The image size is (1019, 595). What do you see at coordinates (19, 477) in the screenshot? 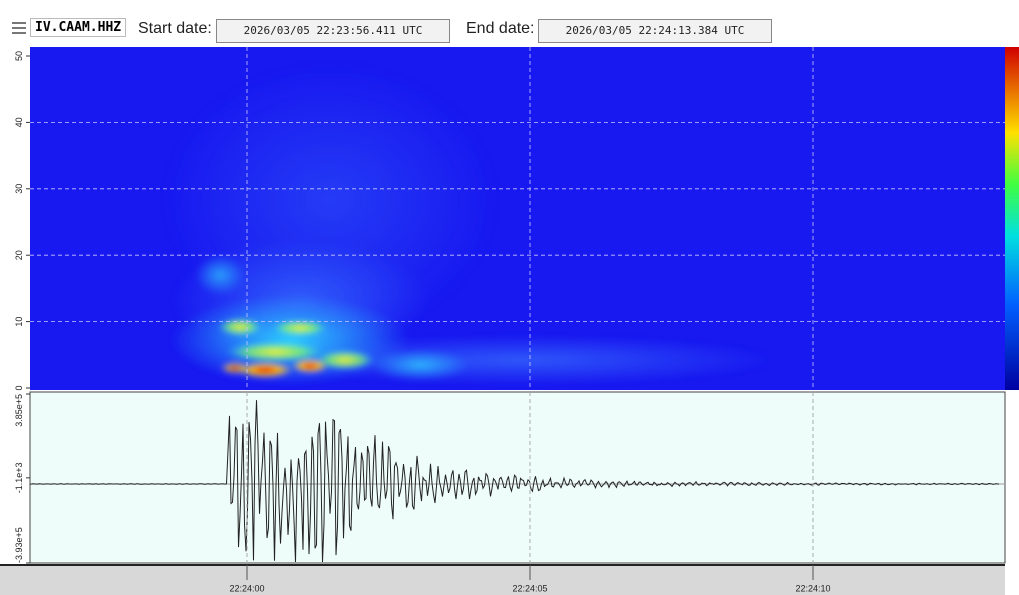
I see `y-tick-label: -1.1e+3` at bounding box center [19, 477].